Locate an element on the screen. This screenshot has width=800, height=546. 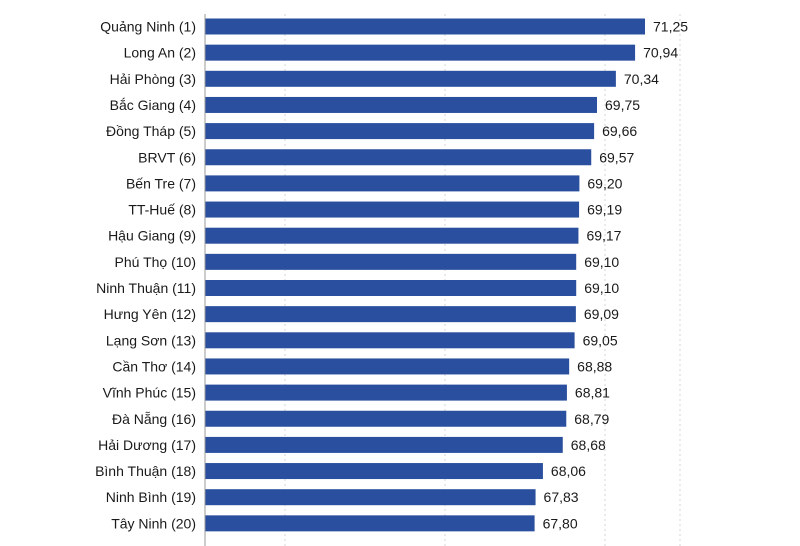
category-label-6: BRVT (6) is located at coordinates (167, 157).